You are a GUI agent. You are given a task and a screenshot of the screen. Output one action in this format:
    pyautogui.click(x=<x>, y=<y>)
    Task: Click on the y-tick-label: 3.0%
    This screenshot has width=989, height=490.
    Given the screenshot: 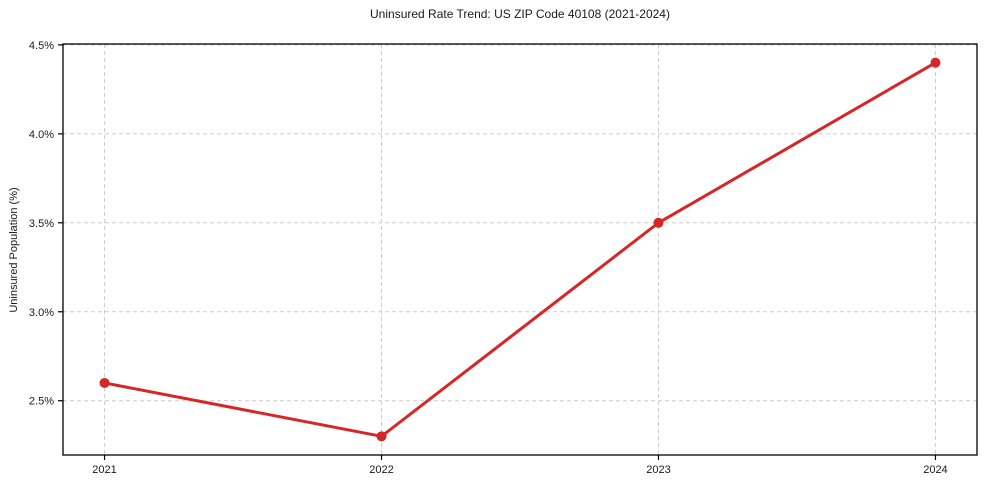 What is the action you would take?
    pyautogui.click(x=41, y=313)
    